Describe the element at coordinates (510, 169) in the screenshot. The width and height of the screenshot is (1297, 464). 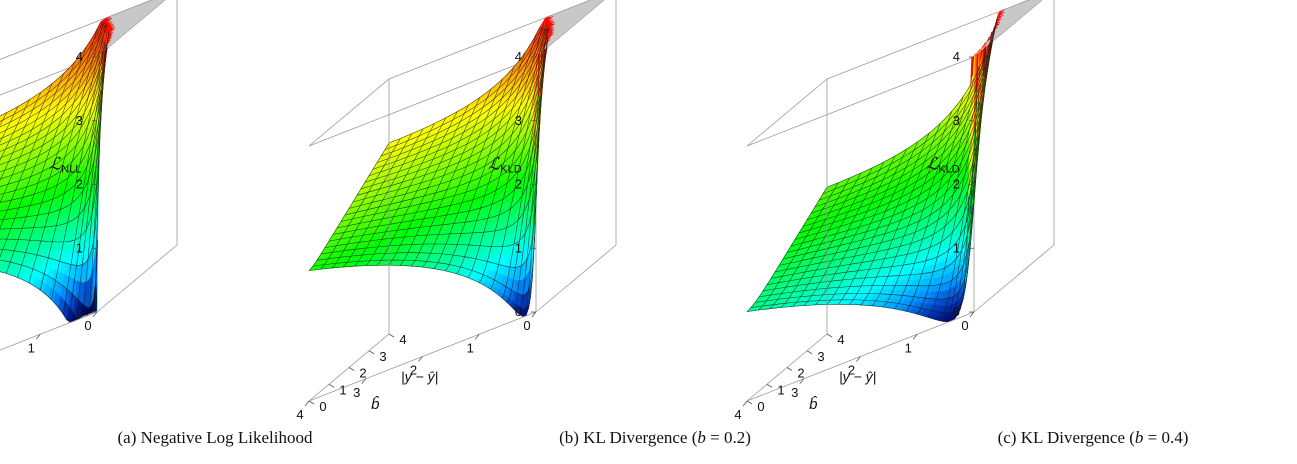
I see `z-axis-label-sub: KLD` at that location.